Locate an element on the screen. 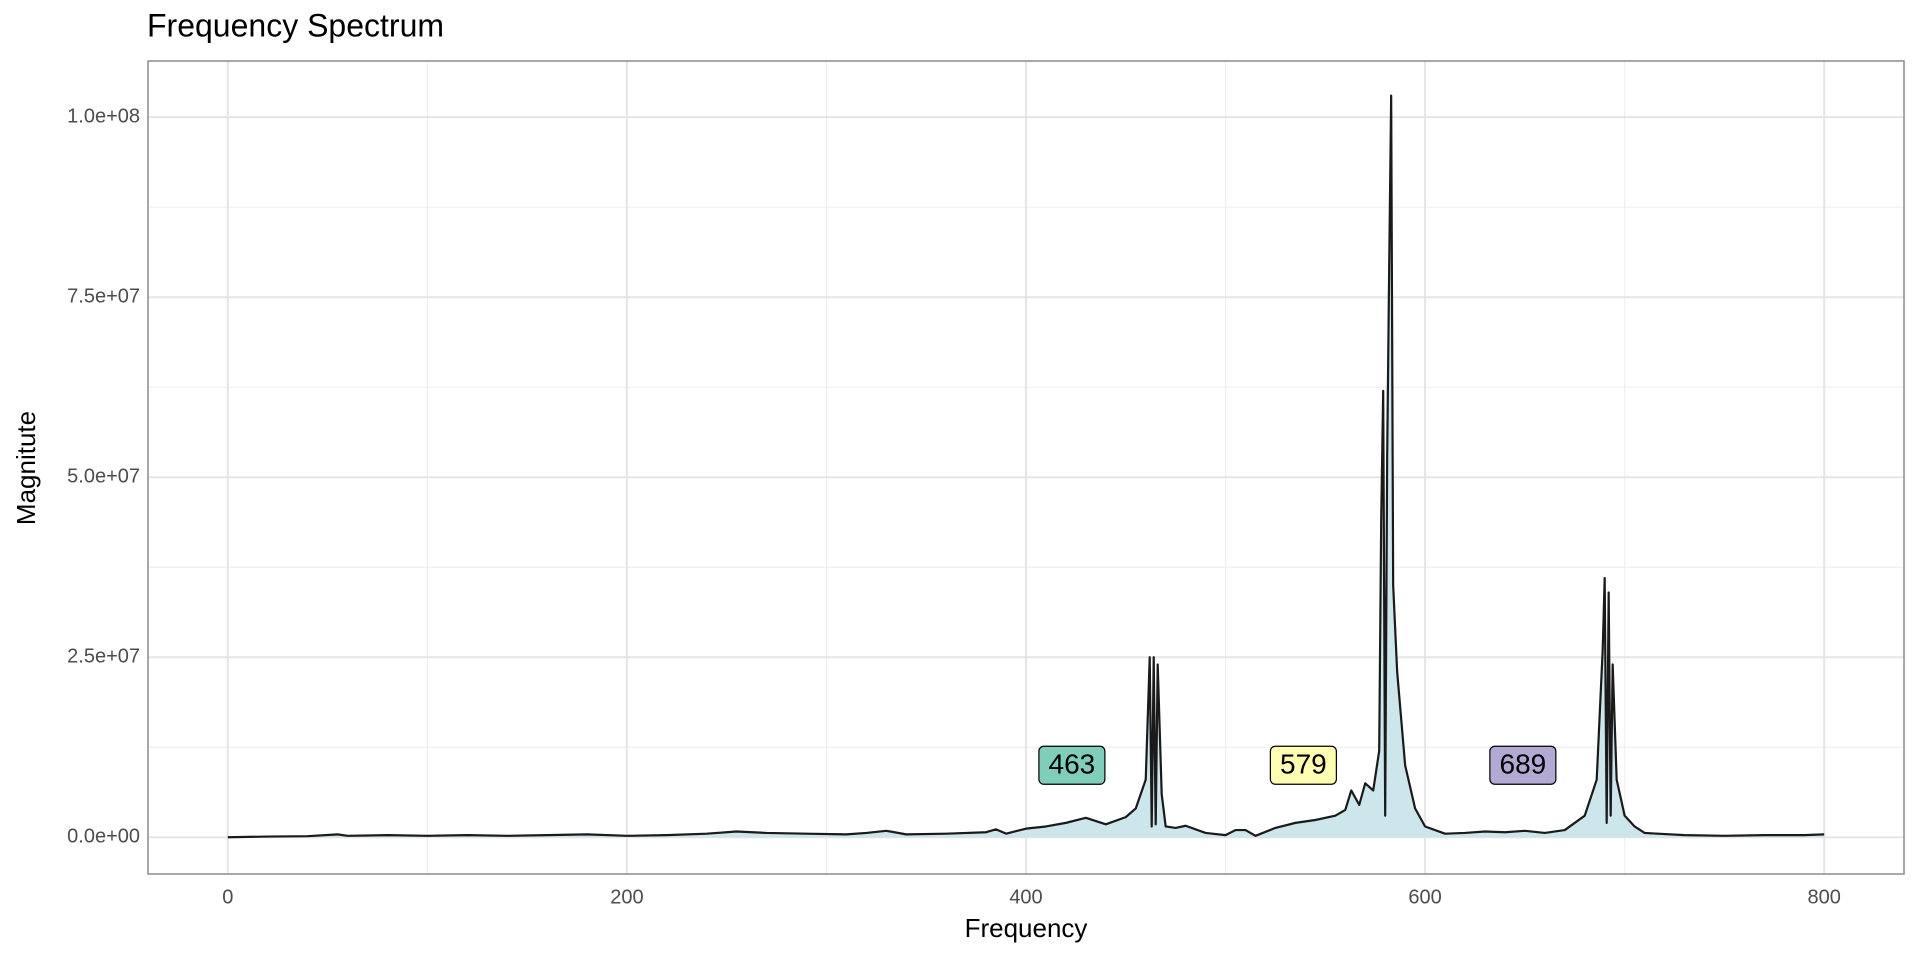  x-tick-label: 200 is located at coordinates (626, 897).